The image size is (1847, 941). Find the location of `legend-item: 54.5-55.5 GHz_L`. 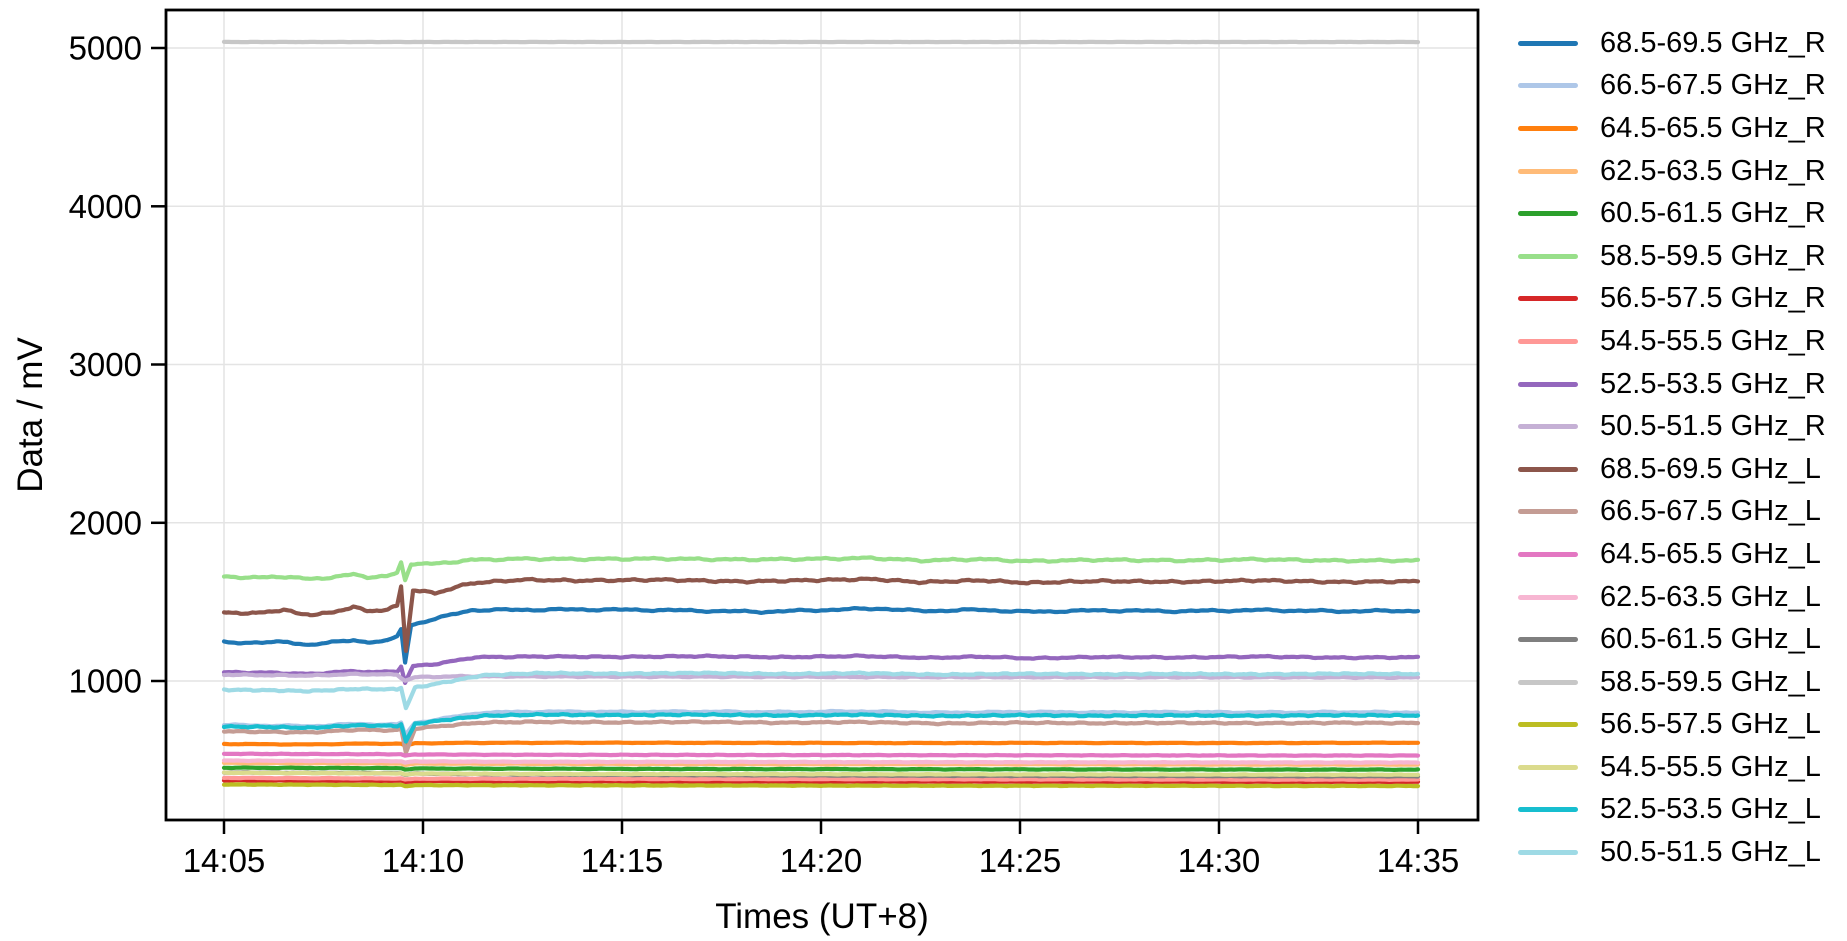

legend-item: 54.5-55.5 GHz_L is located at coordinates (1672, 767).